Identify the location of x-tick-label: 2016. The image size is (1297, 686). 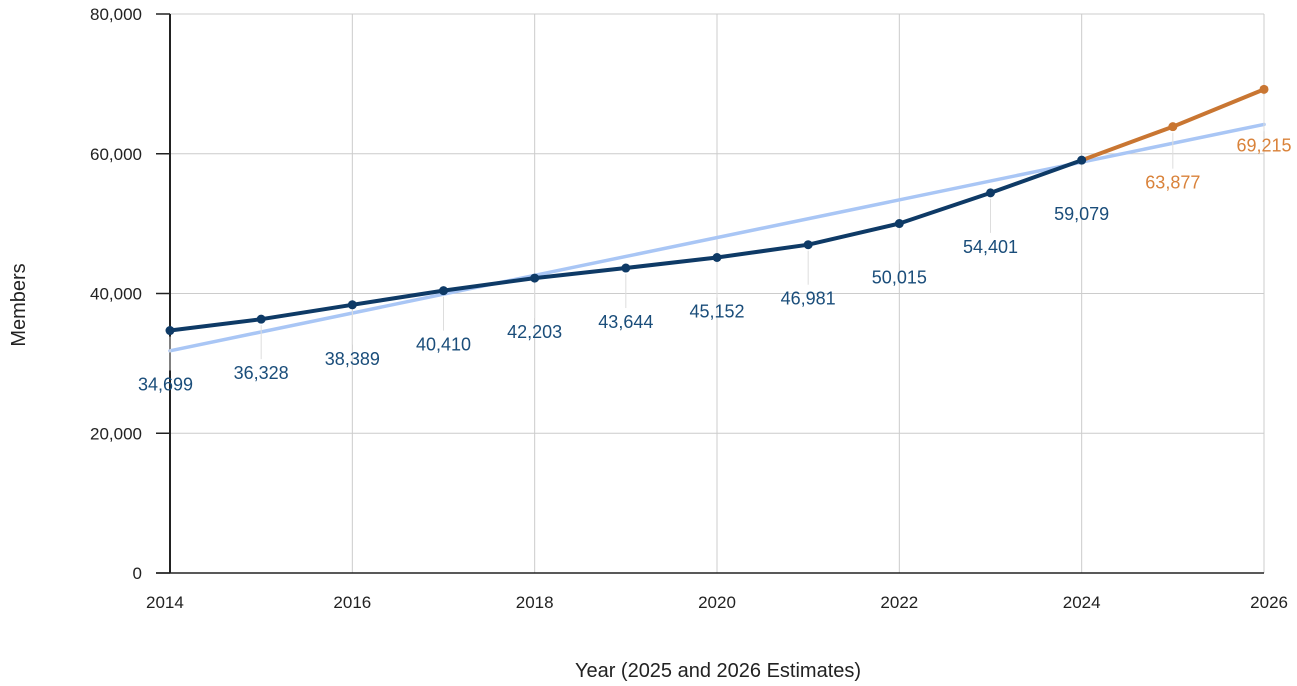
(352, 602).